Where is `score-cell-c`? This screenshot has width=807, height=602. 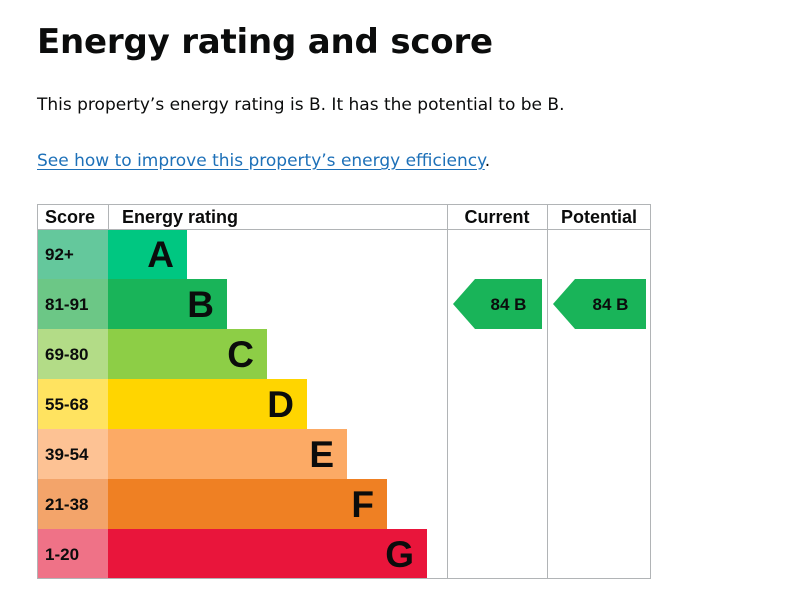 score-cell-c is located at coordinates (72, 354).